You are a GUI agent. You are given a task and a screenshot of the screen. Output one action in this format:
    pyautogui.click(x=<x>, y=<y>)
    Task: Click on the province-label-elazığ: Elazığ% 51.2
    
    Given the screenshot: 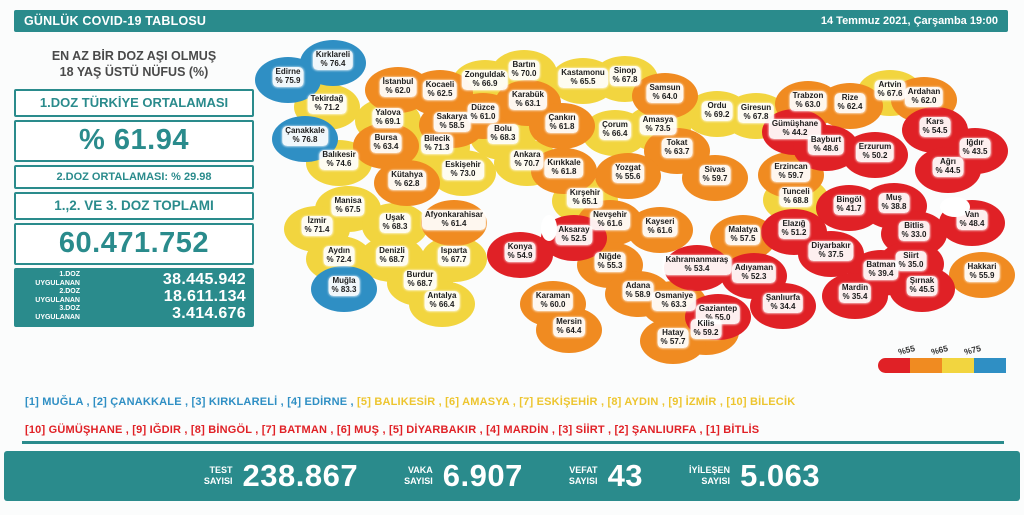 What is the action you would take?
    pyautogui.click(x=794, y=229)
    